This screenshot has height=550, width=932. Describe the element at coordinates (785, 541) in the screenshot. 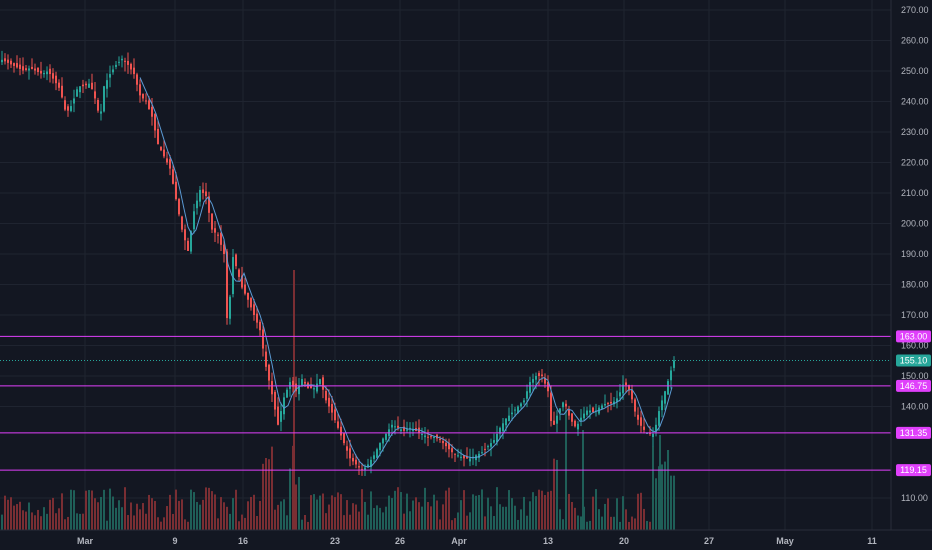

I see `x-tick-label: May` at that location.